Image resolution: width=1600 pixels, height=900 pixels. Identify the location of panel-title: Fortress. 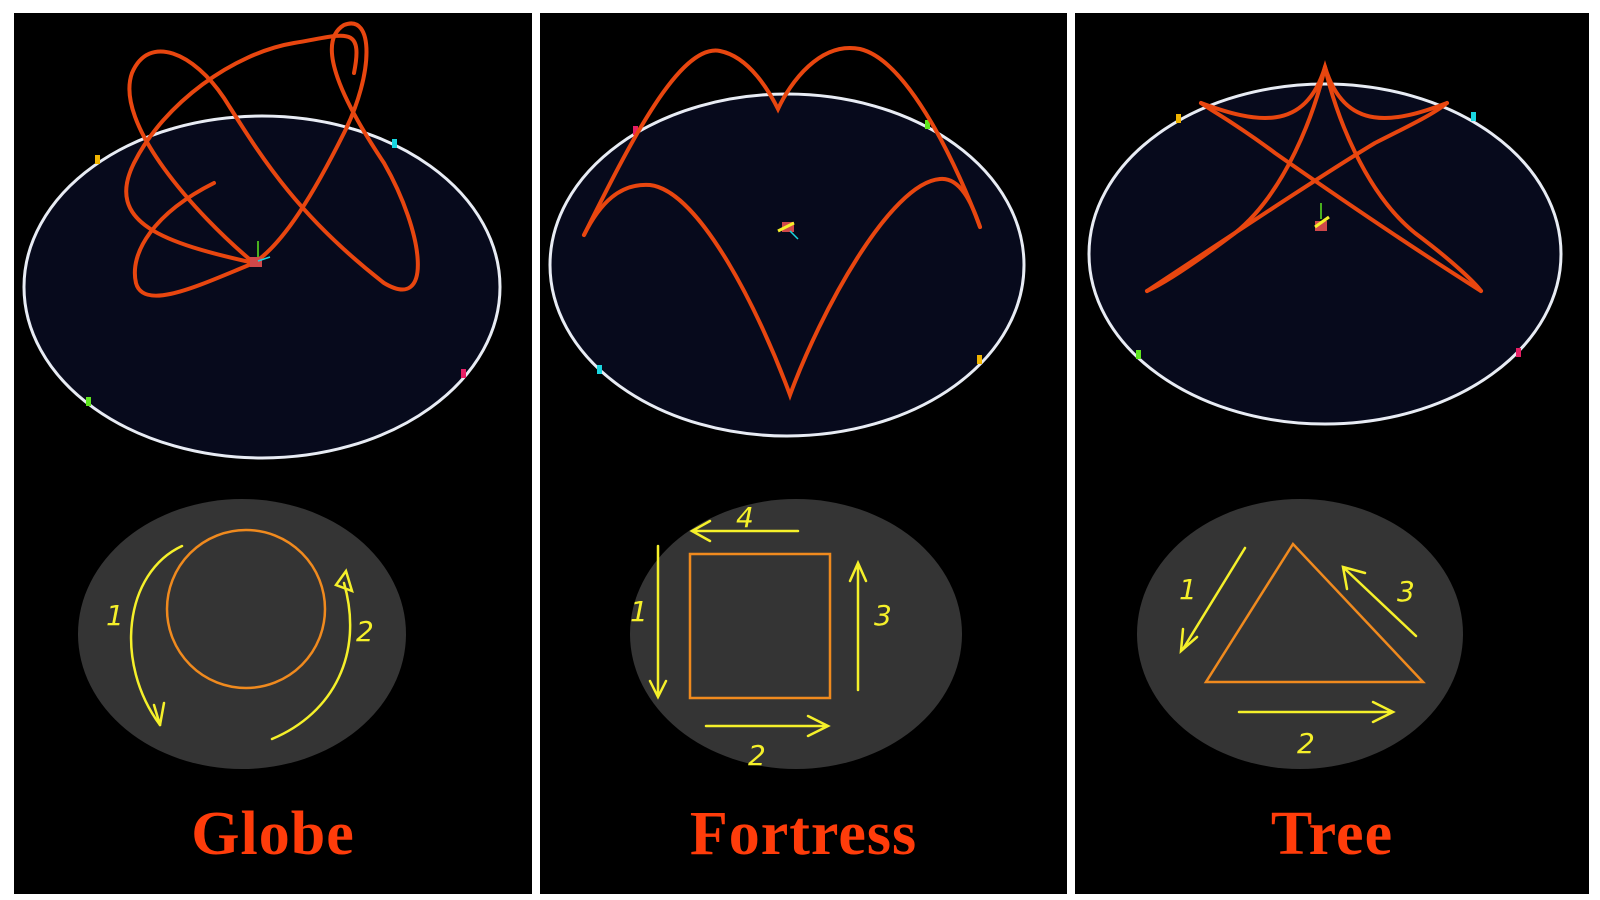
(803, 834).